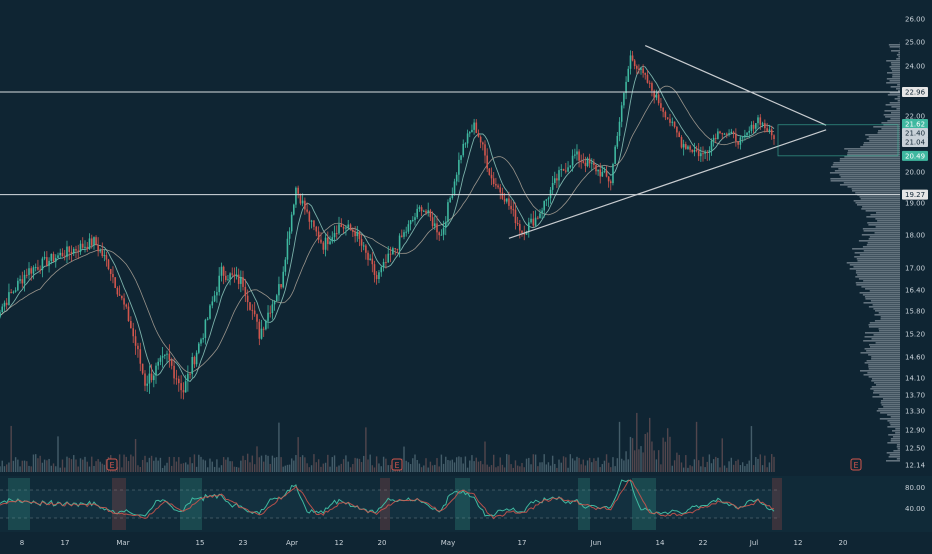 The width and height of the screenshot is (932, 554). I want to click on price-tick-label: 15.80, so click(915, 312).